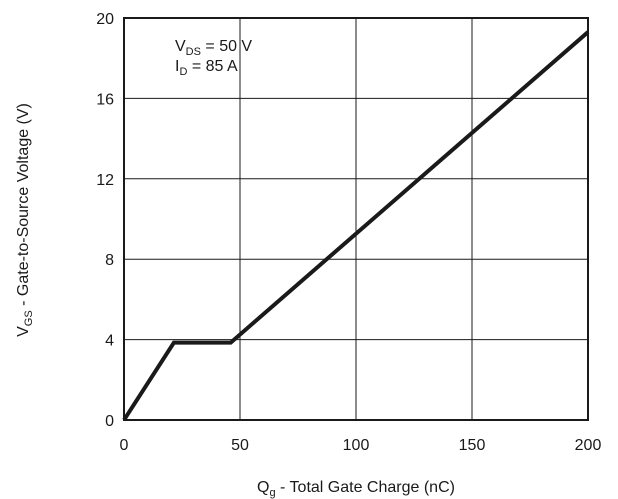 The image size is (618, 499). What do you see at coordinates (356, 489) in the screenshot?
I see `x-axis-label: Qg - Total Gate Charge (nC)` at bounding box center [356, 489].